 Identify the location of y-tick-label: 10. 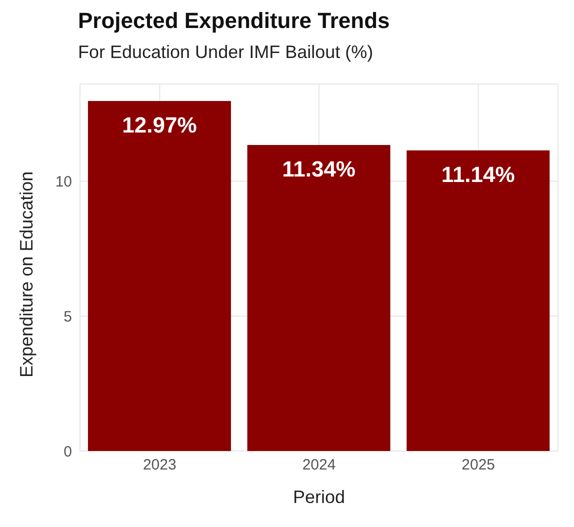
(63, 181).